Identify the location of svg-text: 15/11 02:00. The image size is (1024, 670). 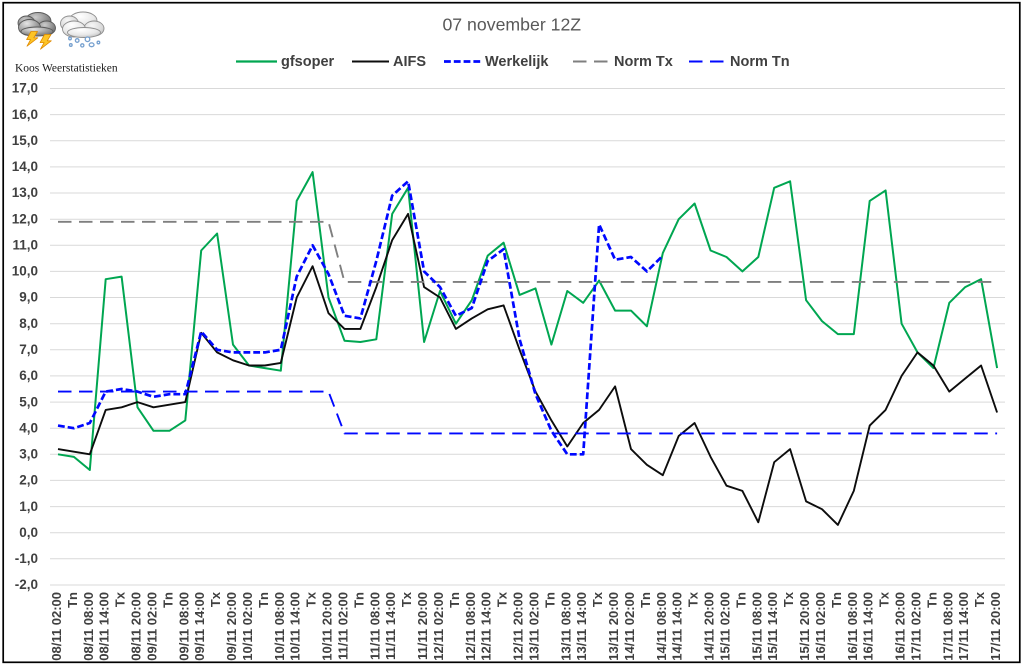
(725, 626).